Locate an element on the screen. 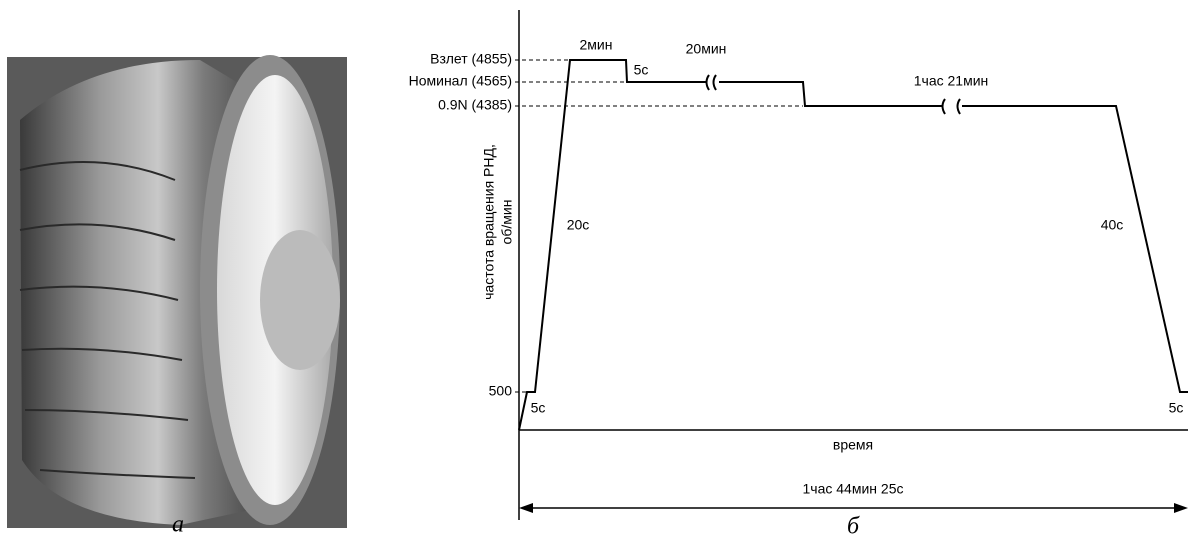 This screenshot has height=550, width=1188. annotation: 2мин is located at coordinates (596, 45).